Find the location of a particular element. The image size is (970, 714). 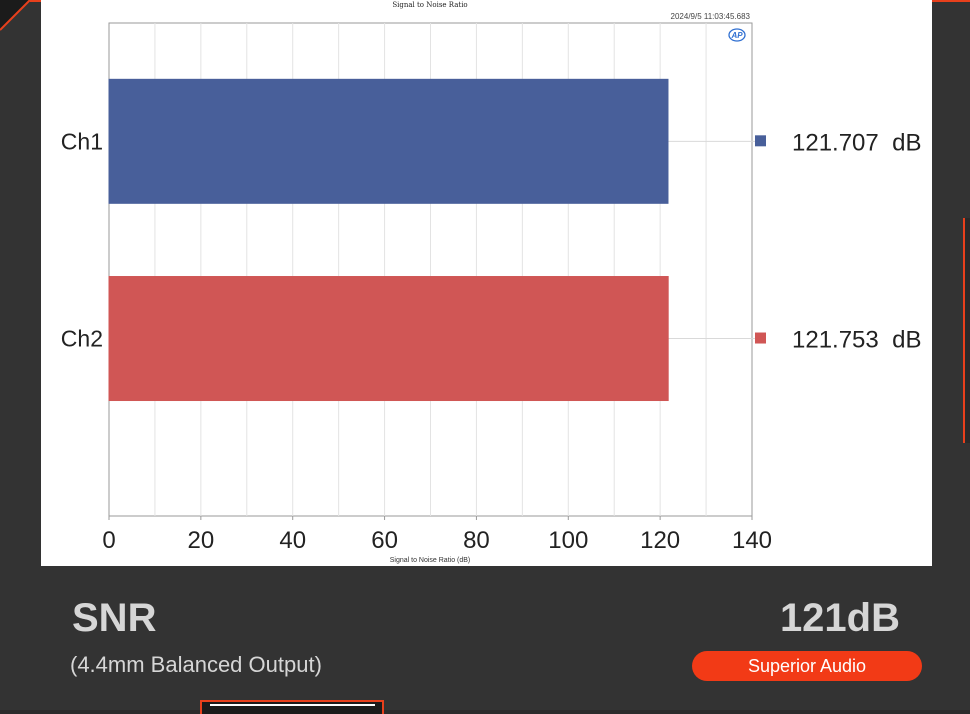

frame-side-accent is located at coordinates (966, 330).